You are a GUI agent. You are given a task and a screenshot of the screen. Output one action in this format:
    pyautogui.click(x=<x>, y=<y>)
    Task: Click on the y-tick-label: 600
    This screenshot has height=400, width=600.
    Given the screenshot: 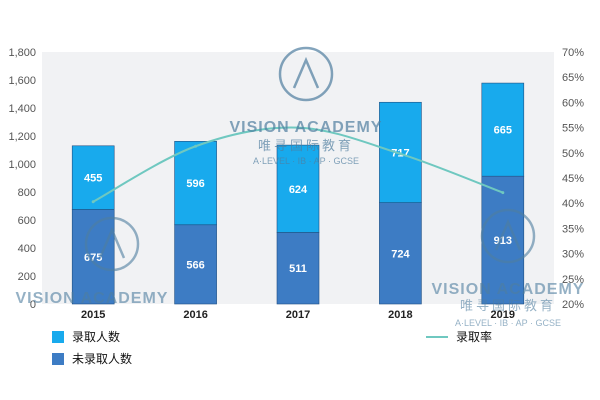 What is the action you would take?
    pyautogui.click(x=27, y=221)
    